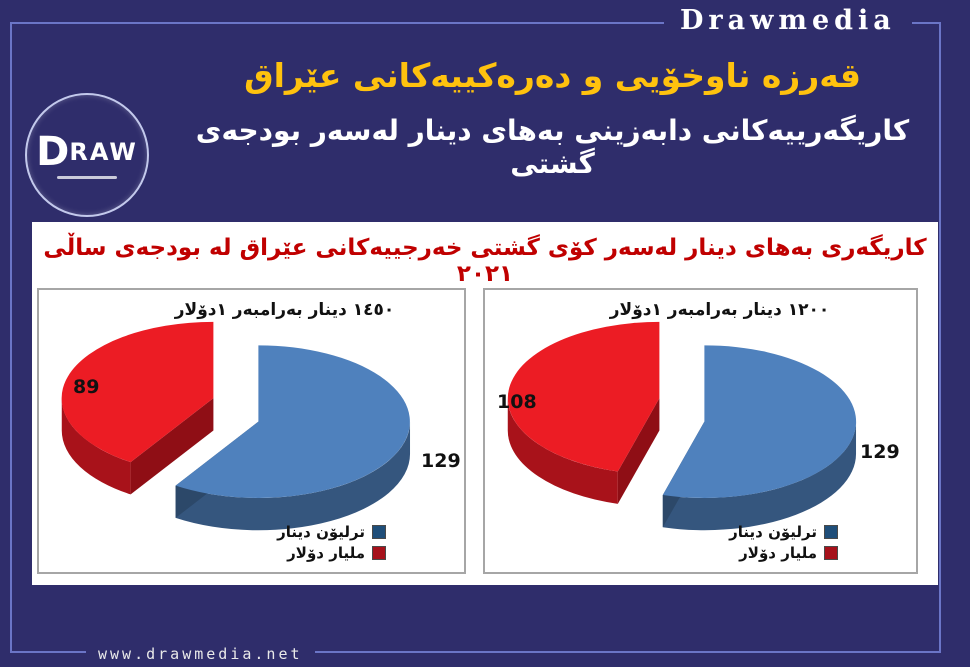 Image resolution: width=970 pixels, height=667 pixels. What do you see at coordinates (788, 20) in the screenshot?
I see `drawmedia-wordmark: Drawmedia` at bounding box center [788, 20].